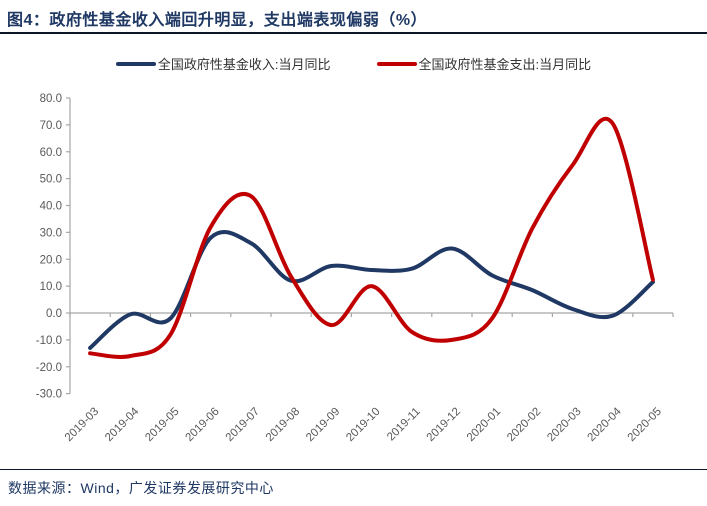  Describe the element at coordinates (505, 64) in the screenshot. I see `legend-label-expenditure: 全国政府性基金支出:当月同比` at that location.